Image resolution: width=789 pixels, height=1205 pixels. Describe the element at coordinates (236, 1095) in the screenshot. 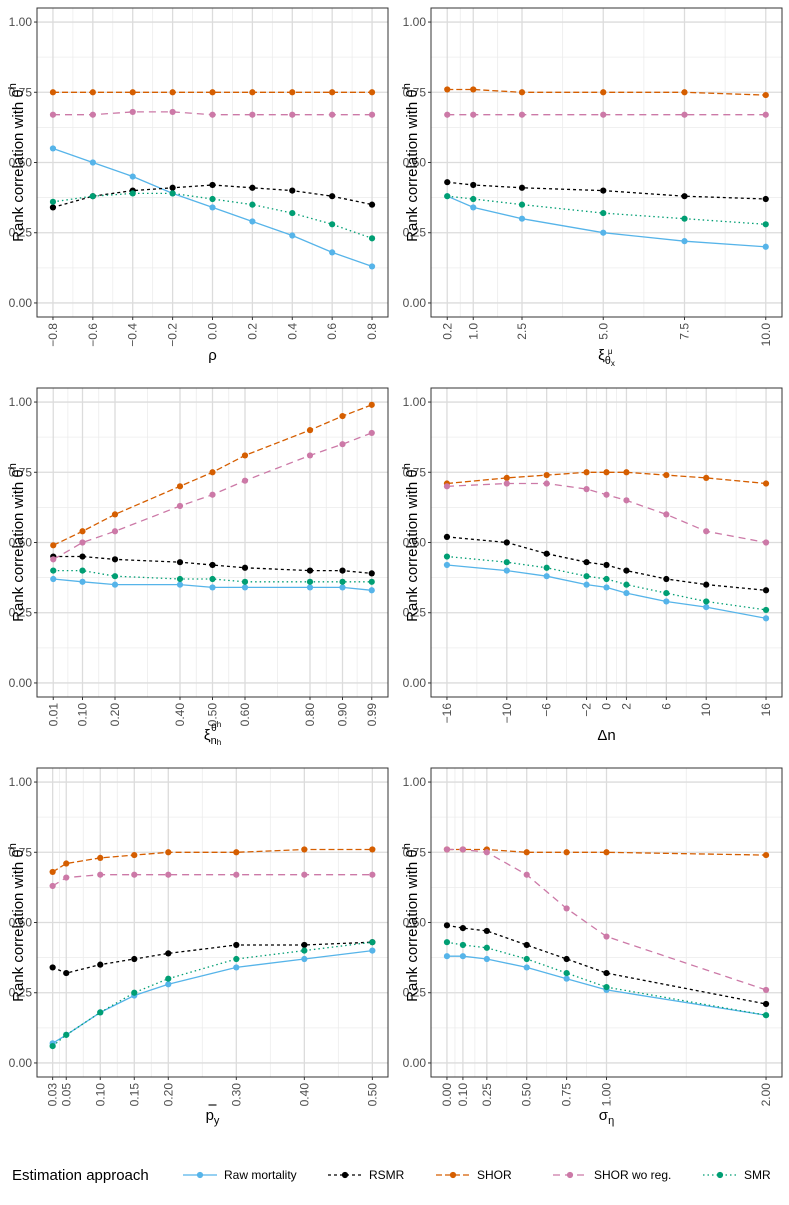

I see `x-tick-label: 0.30` at that location.